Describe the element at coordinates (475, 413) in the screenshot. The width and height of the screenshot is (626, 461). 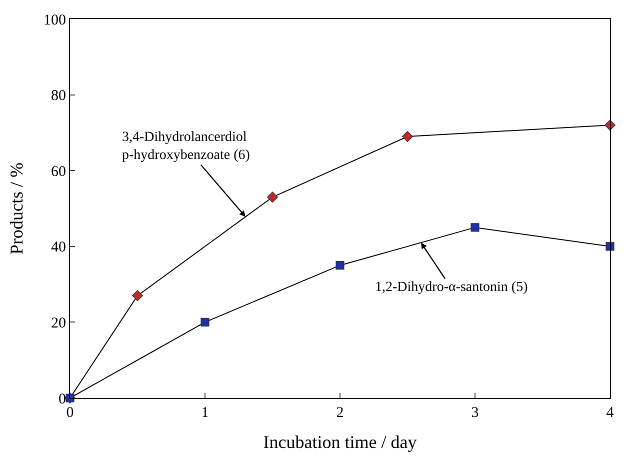
I see `x-tick-label: 3` at that location.